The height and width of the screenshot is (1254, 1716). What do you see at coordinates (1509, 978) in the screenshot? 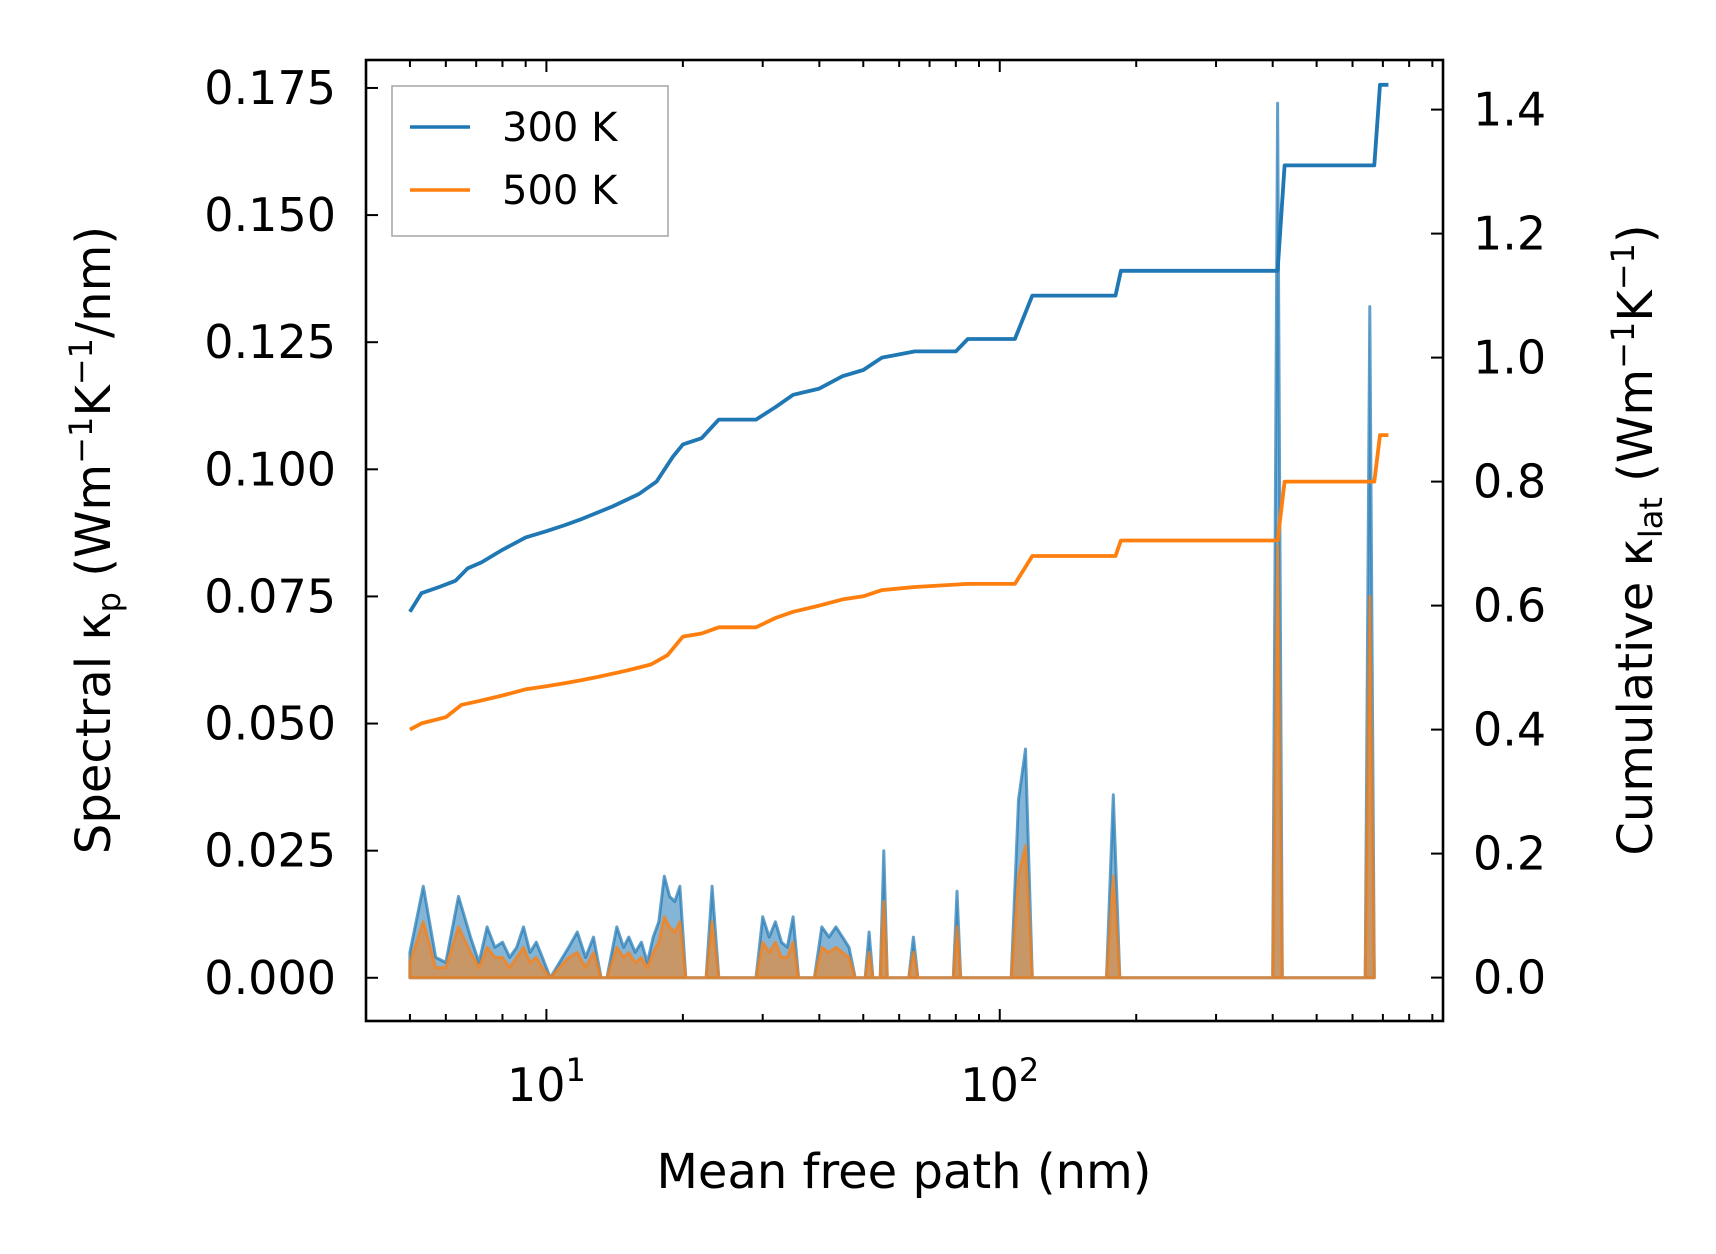
I see `y-right-tick-label: 0.0` at bounding box center [1509, 978].